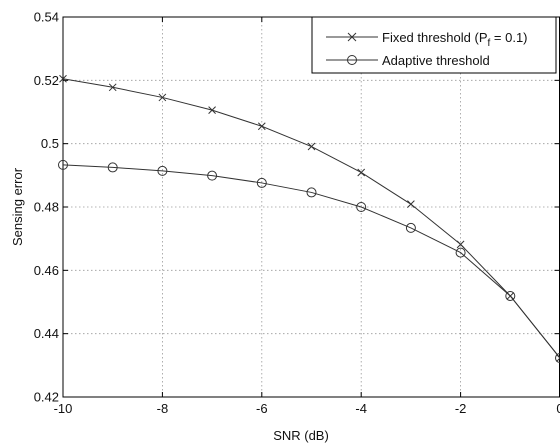  I want to click on x-tick-label: -6, so click(262, 408).